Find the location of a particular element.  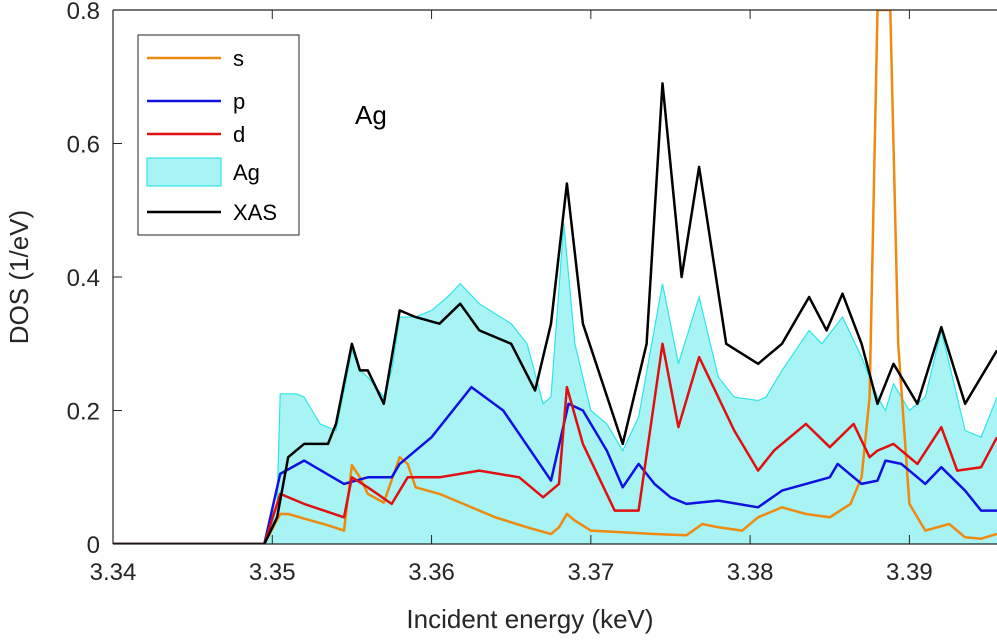

legend-item-ag: Ag is located at coordinates (203, 172).